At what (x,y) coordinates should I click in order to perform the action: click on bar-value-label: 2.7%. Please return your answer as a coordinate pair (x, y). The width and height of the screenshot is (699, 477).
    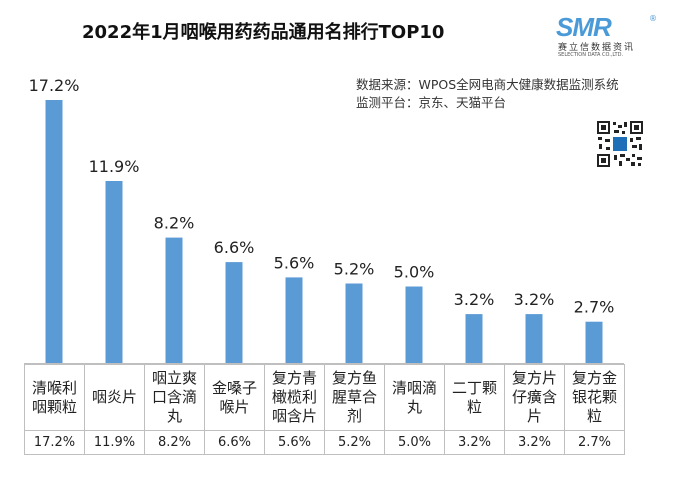
    Looking at the image, I should click on (594, 307).